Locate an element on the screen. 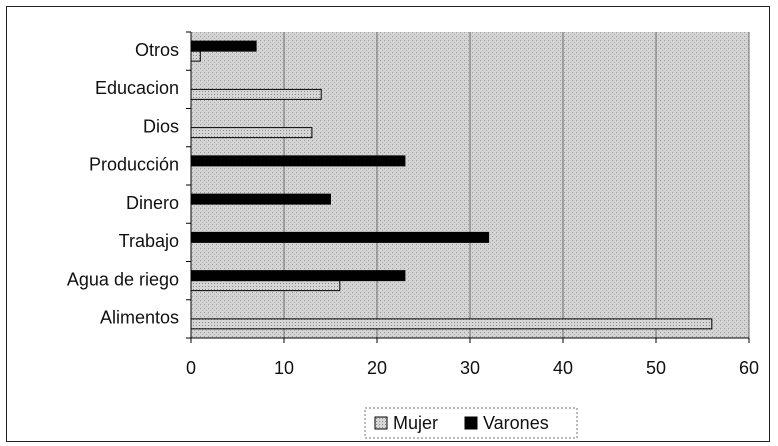 This screenshot has width=778, height=446. category-label: Trabajo is located at coordinates (149, 241).